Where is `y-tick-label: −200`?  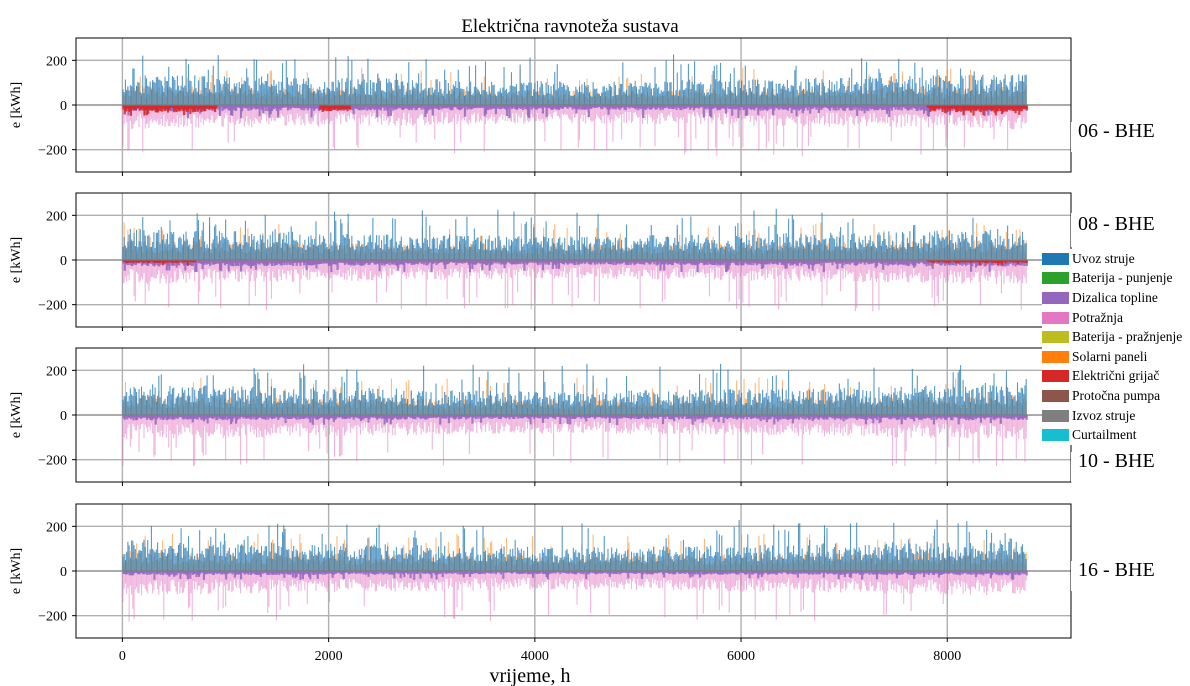 y-tick-label: −200 is located at coordinates (52, 151).